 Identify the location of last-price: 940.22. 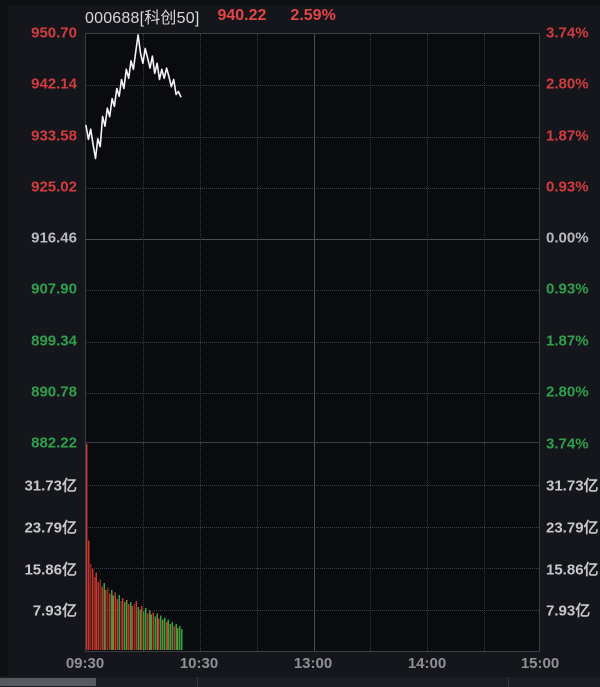
(242, 15).